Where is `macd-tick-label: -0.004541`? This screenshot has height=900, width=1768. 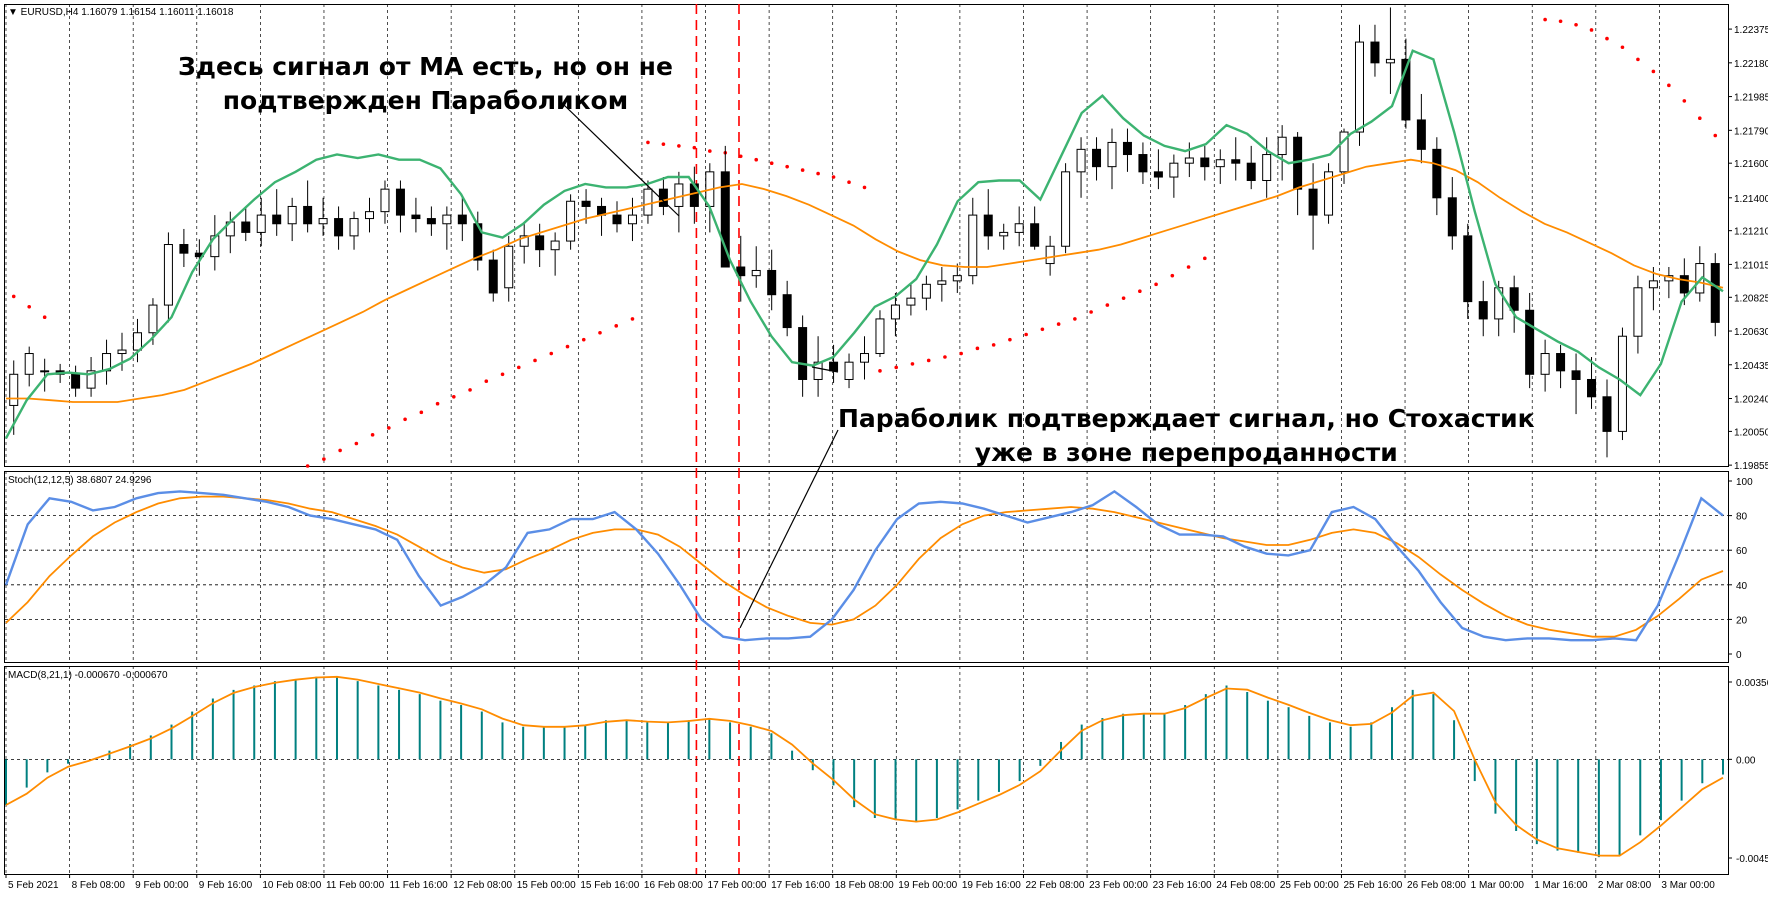
macd-tick-label: -0.004541 is located at coordinates (1752, 859).